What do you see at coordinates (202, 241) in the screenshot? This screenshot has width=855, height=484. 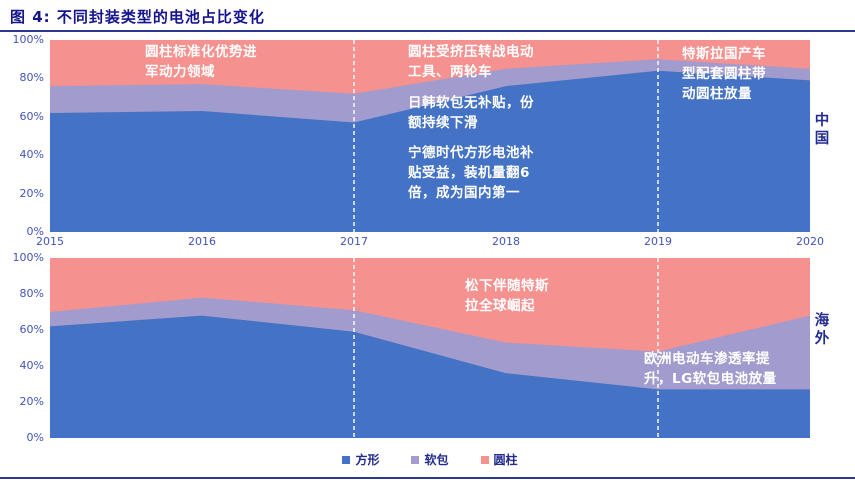 I see `x-axis-year-label: 2016` at bounding box center [202, 241].